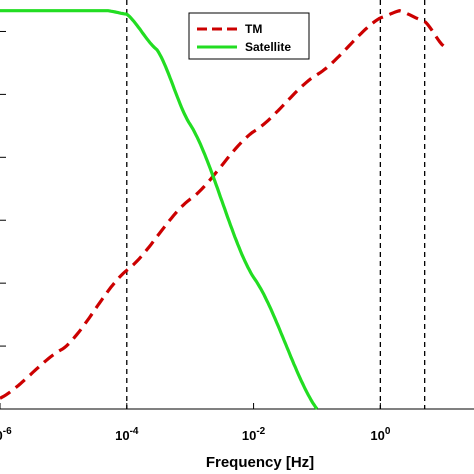 The height and width of the screenshot is (474, 474). Describe the element at coordinates (6, 434) in the screenshot. I see `x-tick-label: 10-6` at that location.